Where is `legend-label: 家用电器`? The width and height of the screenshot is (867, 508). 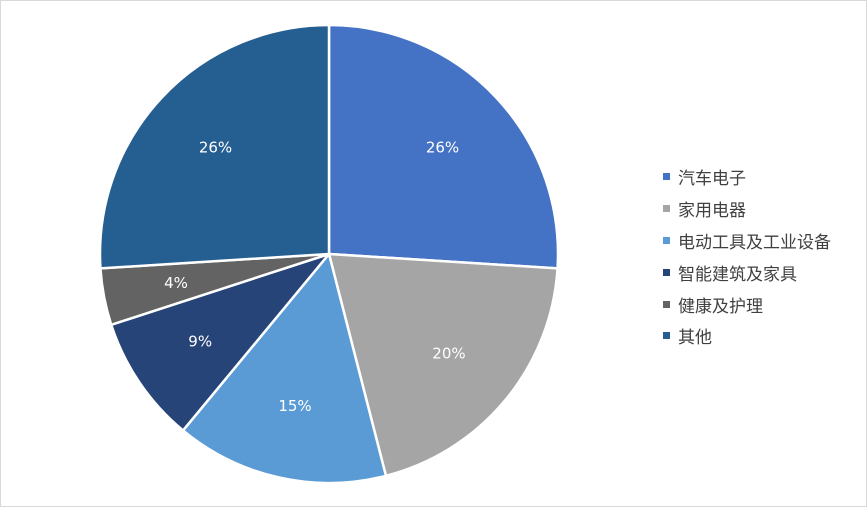 legend-label: 家用电器 is located at coordinates (712, 211).